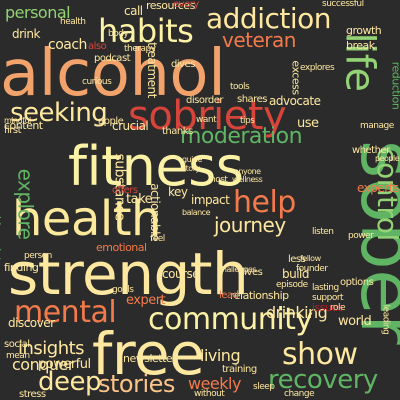 The image size is (400, 400). Describe the element at coordinates (38, 12) in the screenshot. I see `word-personal: personal` at that location.